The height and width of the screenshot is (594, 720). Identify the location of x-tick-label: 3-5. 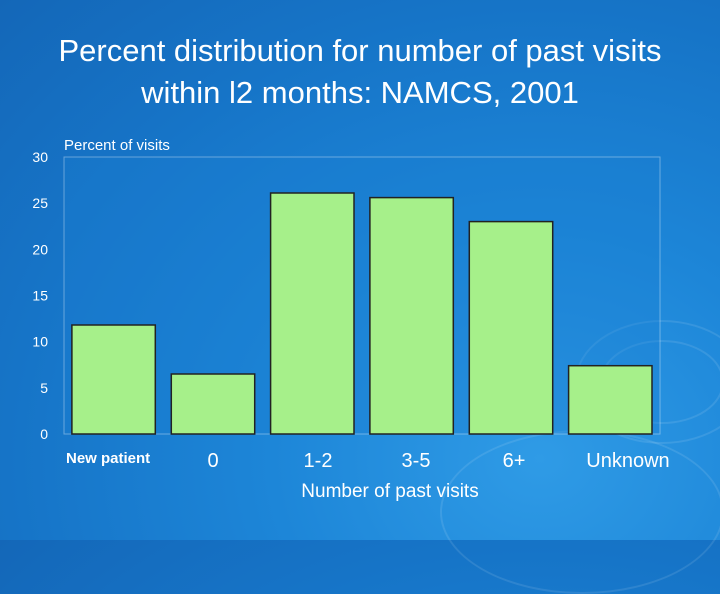
(416, 461).